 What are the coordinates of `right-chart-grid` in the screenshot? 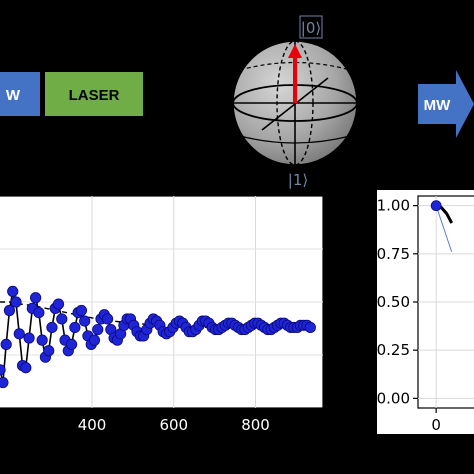 It's located at (446, 302).